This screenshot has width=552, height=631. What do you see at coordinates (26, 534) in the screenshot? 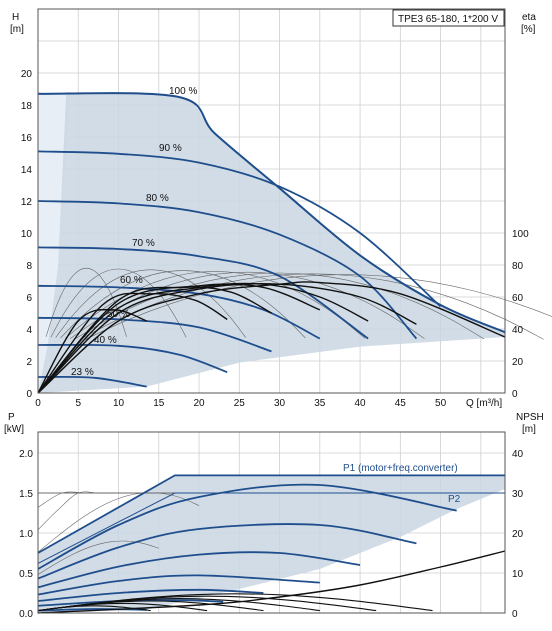
I see `p-tick-label: 1.0` at bounding box center [26, 534].